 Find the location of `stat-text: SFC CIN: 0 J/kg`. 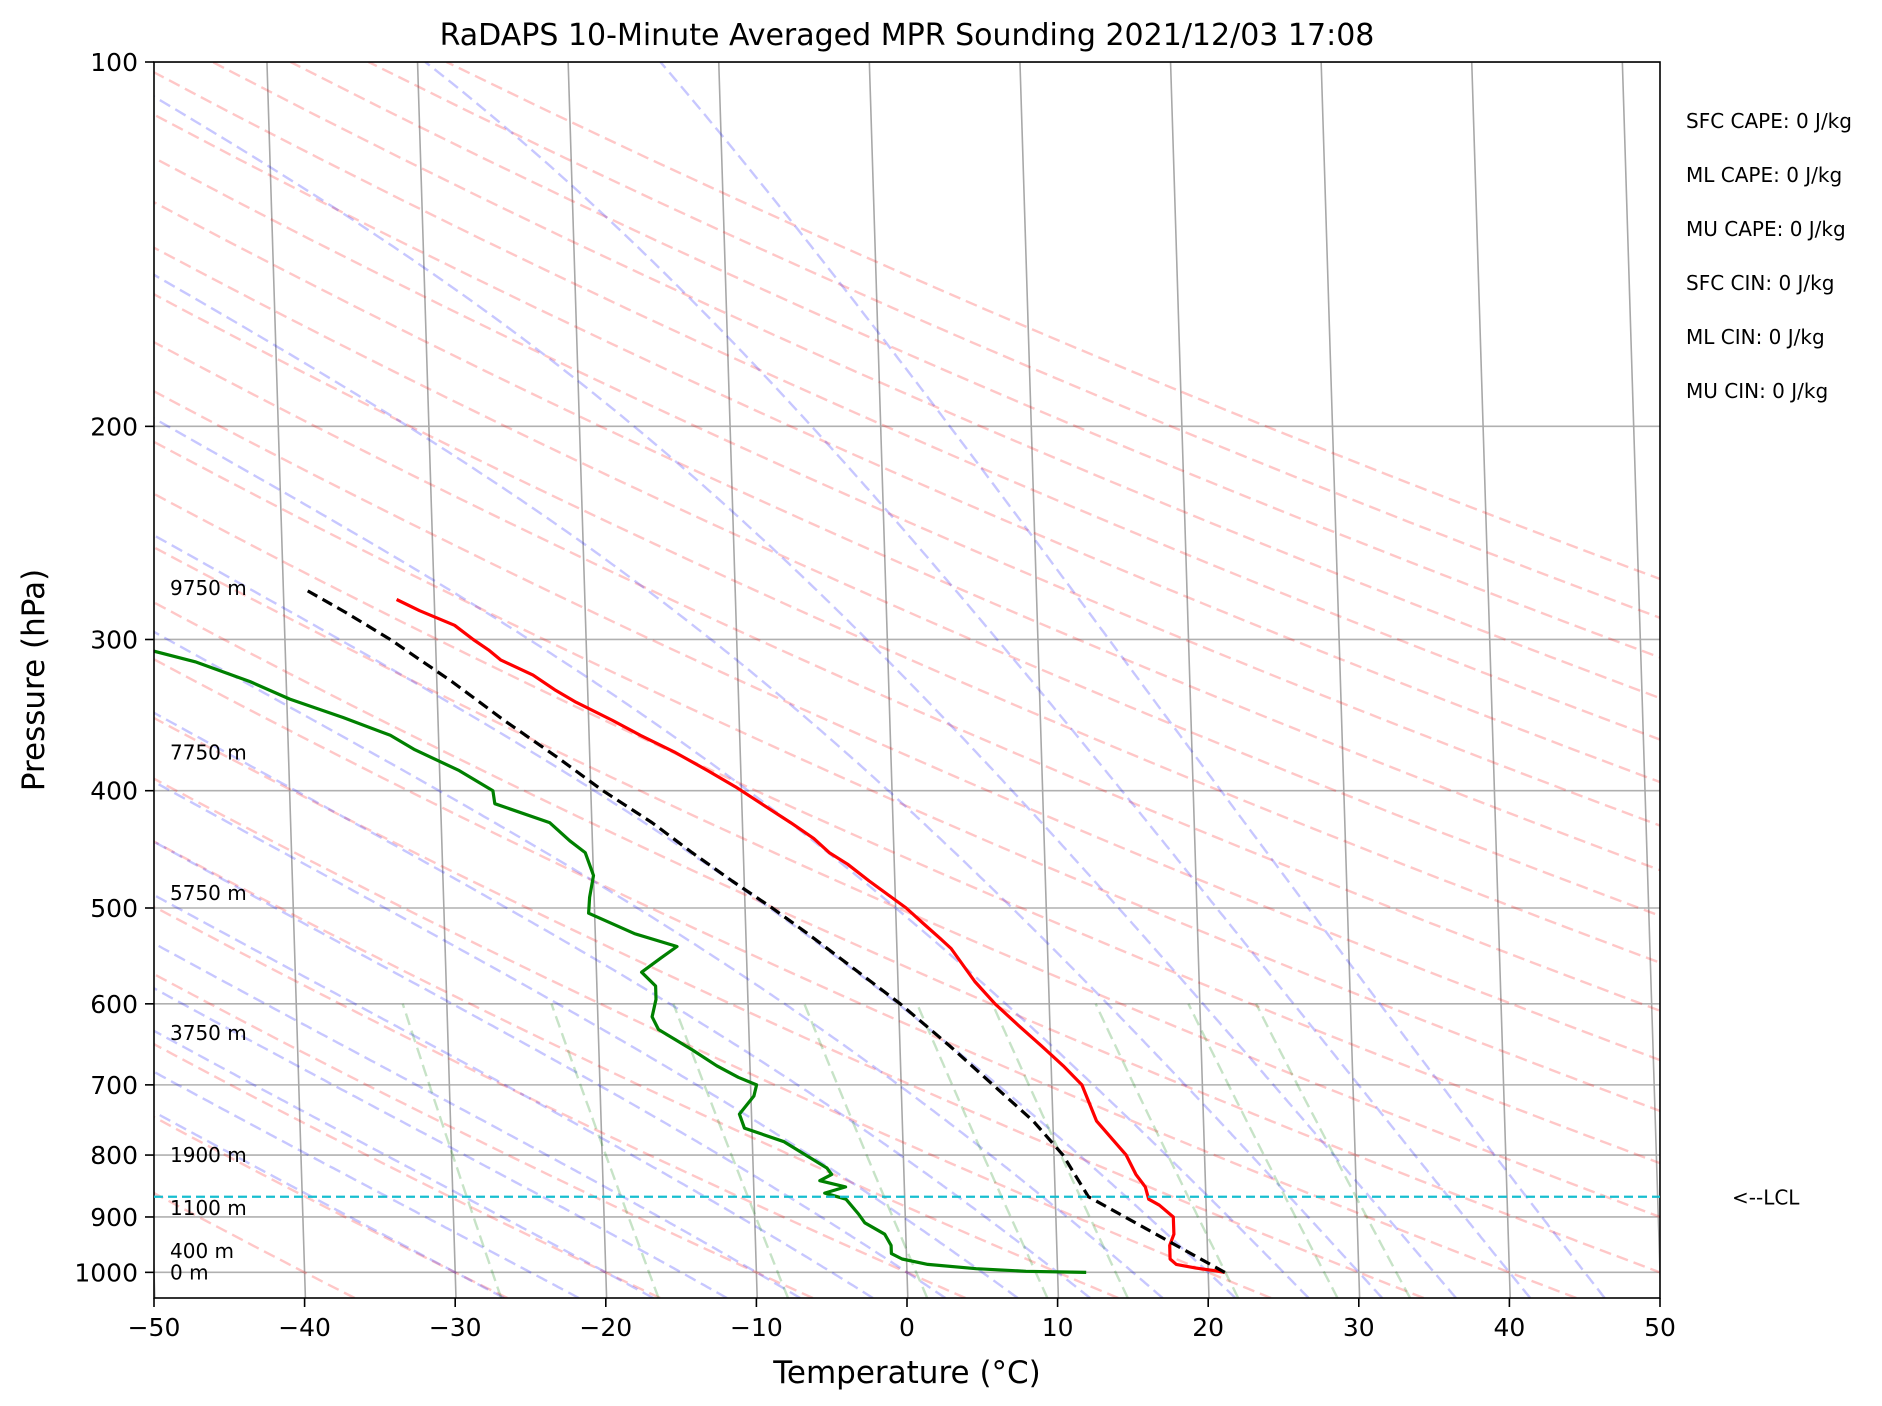

stat-text: SFC CIN: 0 J/kg is located at coordinates (1760, 283).